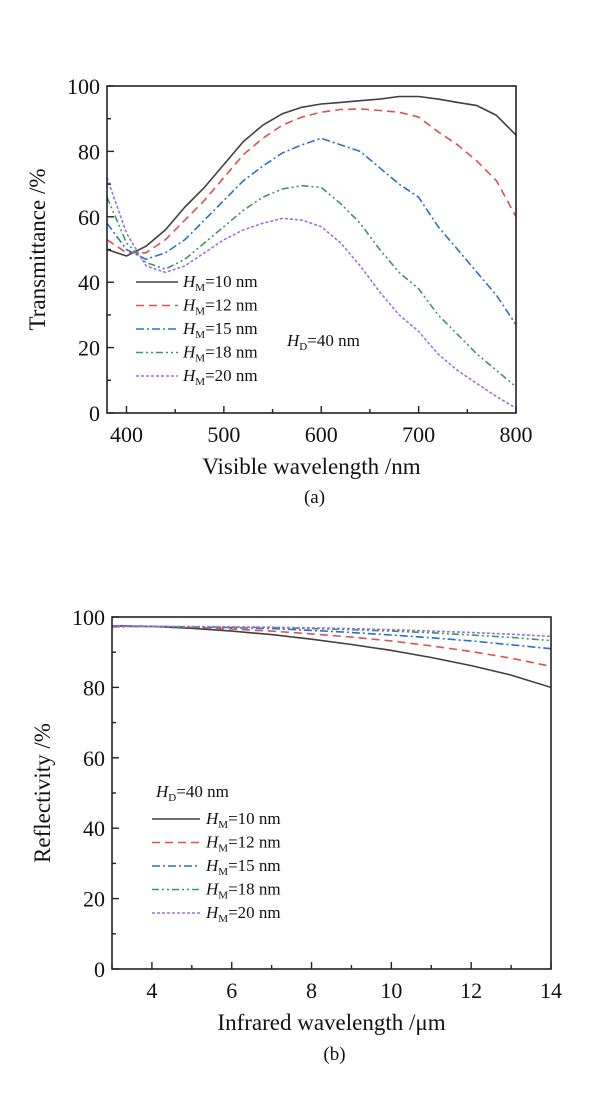 The width and height of the screenshot is (602, 1119). Describe the element at coordinates (314, 497) in the screenshot. I see `panel-caption: (a)` at that location.